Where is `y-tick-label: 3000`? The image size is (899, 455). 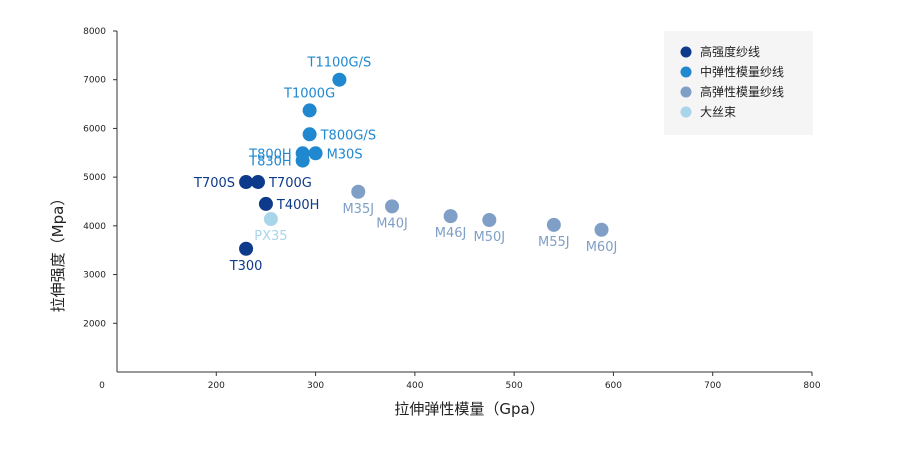
y-tick-label: 3000 is located at coordinates (94, 276).